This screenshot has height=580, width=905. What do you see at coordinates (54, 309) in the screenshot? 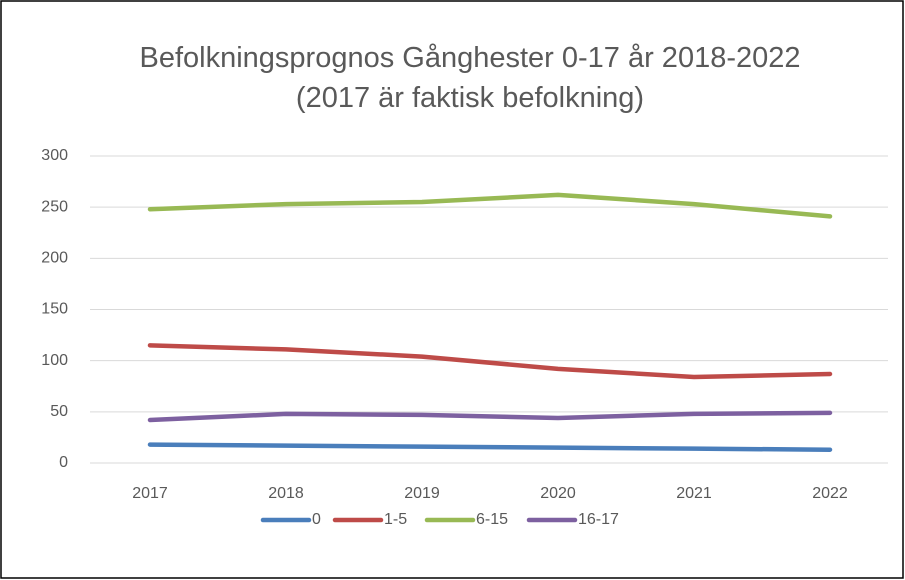
I see `y-tick-label: 150` at bounding box center [54, 309].